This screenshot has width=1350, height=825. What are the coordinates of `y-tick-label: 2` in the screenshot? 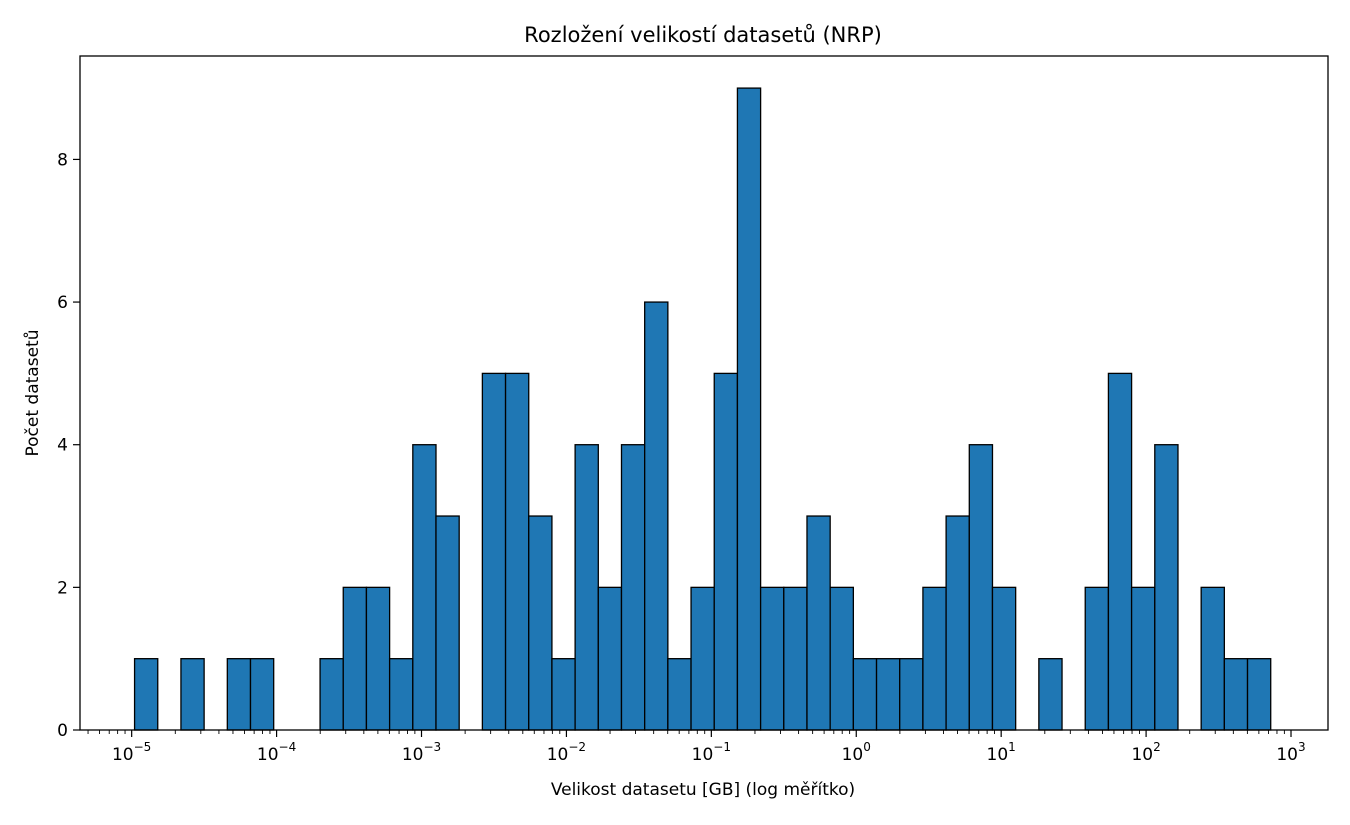 It's located at (62, 588).